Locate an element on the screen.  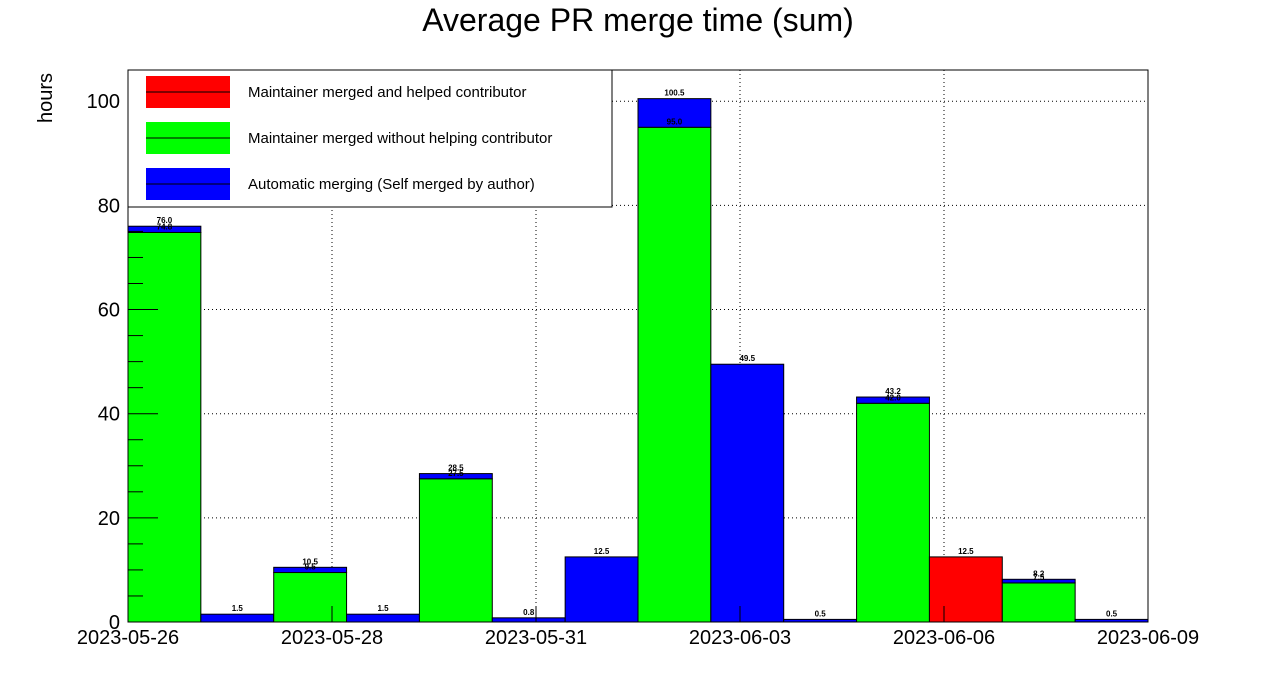
x-tick-label: 2023-05-26 is located at coordinates (128, 638).